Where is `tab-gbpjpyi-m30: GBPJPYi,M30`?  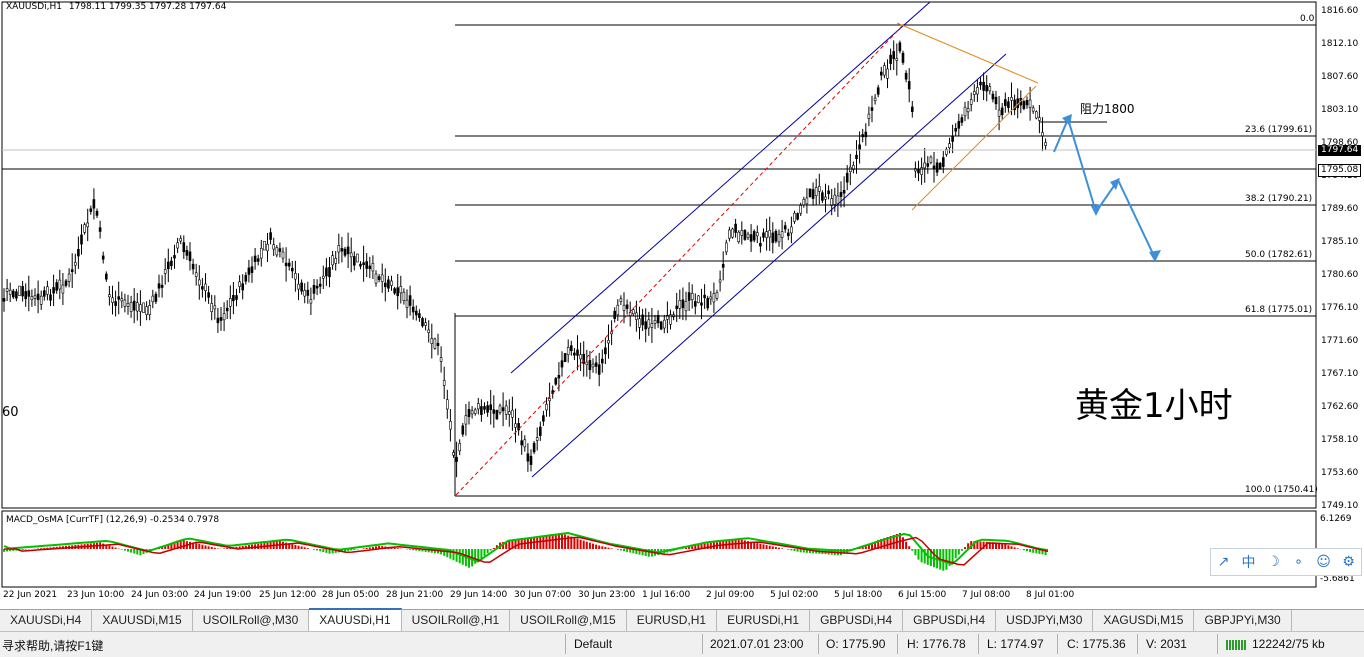 tab-gbpjpyi-m30: GBPJPYi,M30 is located at coordinates (1242, 621).